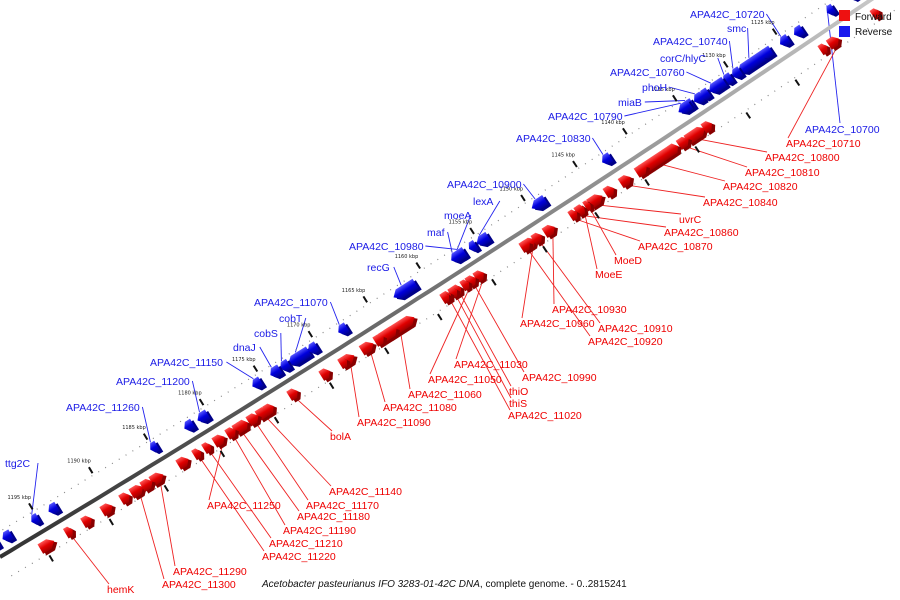 Image resolution: width=900 pixels, height=600 pixels. What do you see at coordinates (342, 506) in the screenshot?
I see `gene-label-forward: APA42C_11170` at bounding box center [342, 506].